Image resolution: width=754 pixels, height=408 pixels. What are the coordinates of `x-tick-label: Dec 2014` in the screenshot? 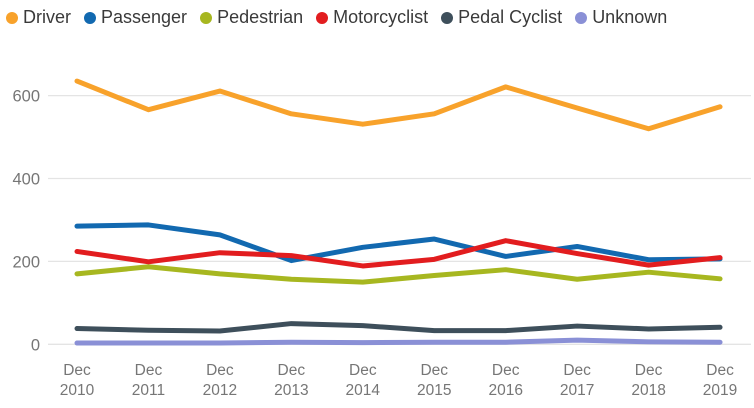 It's located at (363, 380).